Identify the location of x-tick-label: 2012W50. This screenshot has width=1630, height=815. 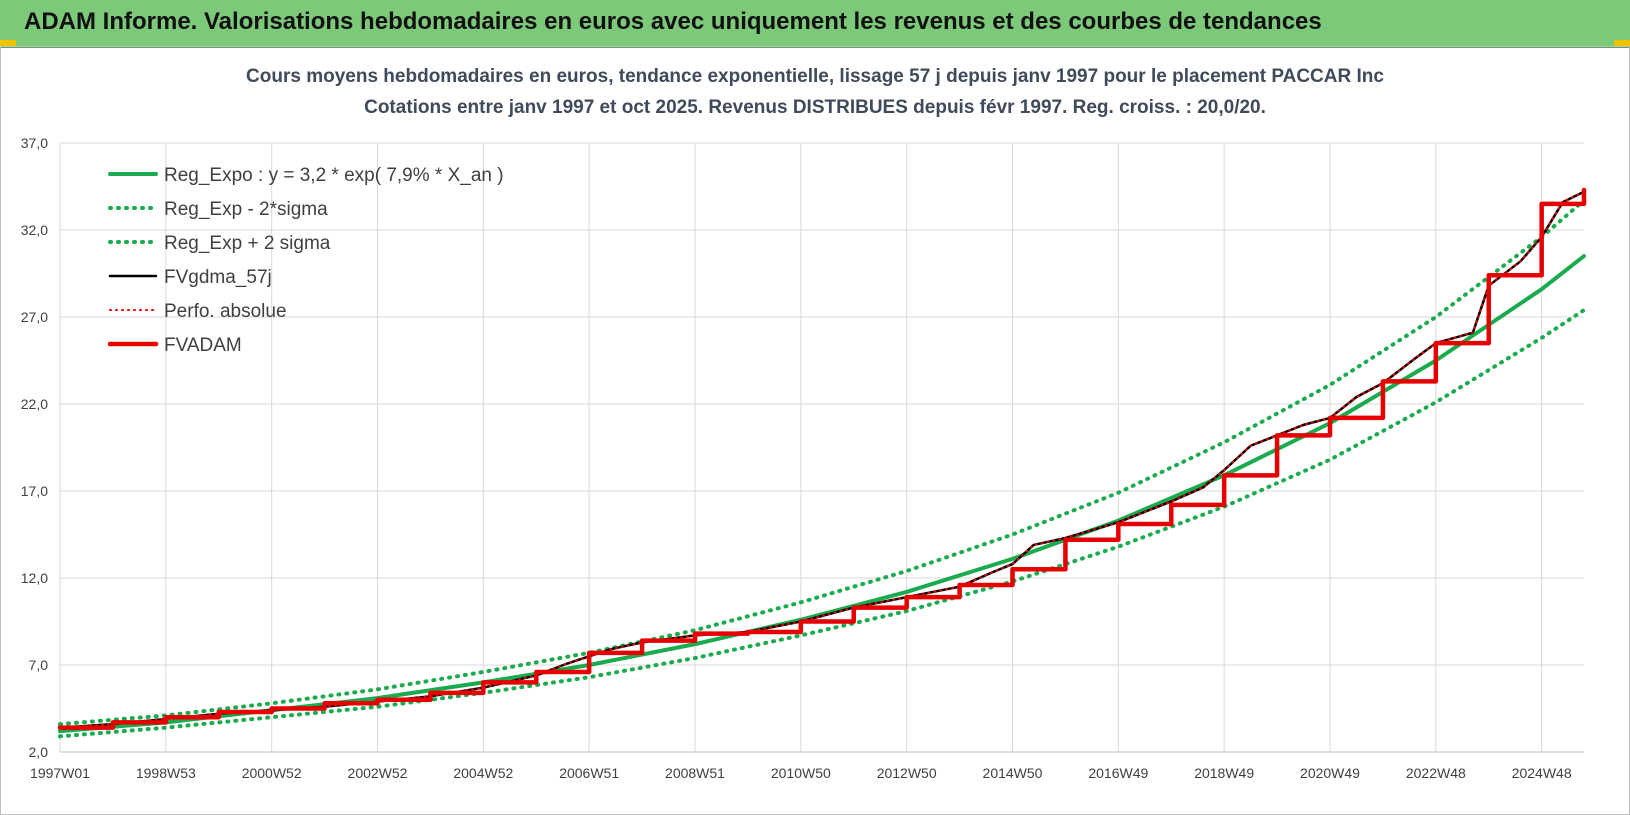
(907, 773).